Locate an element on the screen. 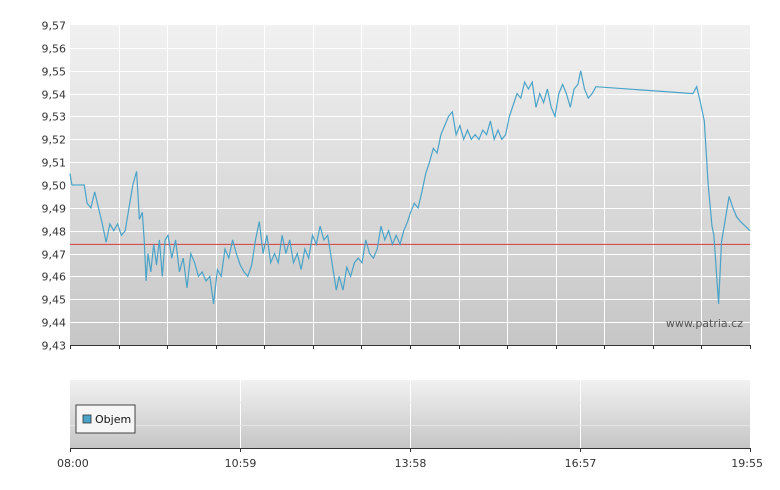  price-y-tick-label: 9,45 is located at coordinates (54, 300).